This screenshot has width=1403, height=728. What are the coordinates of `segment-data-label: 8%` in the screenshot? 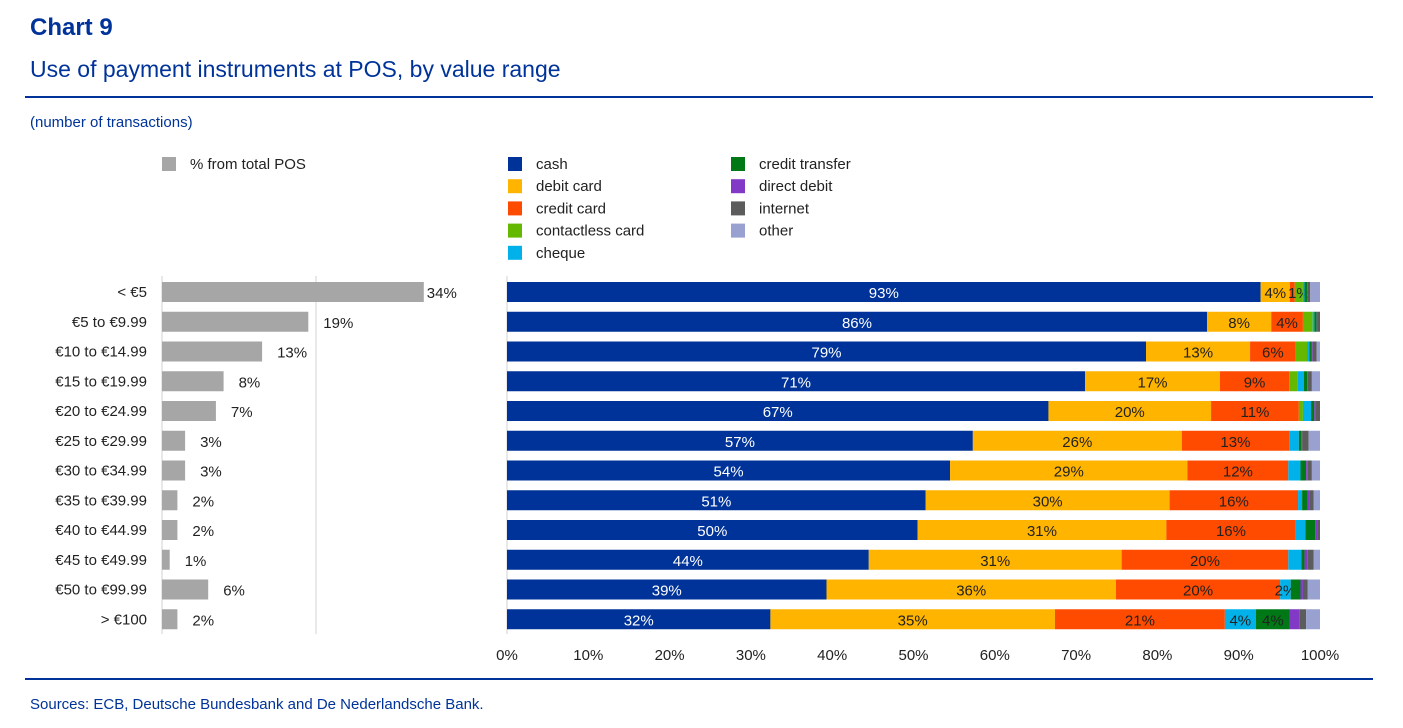 It's located at (1239, 323).